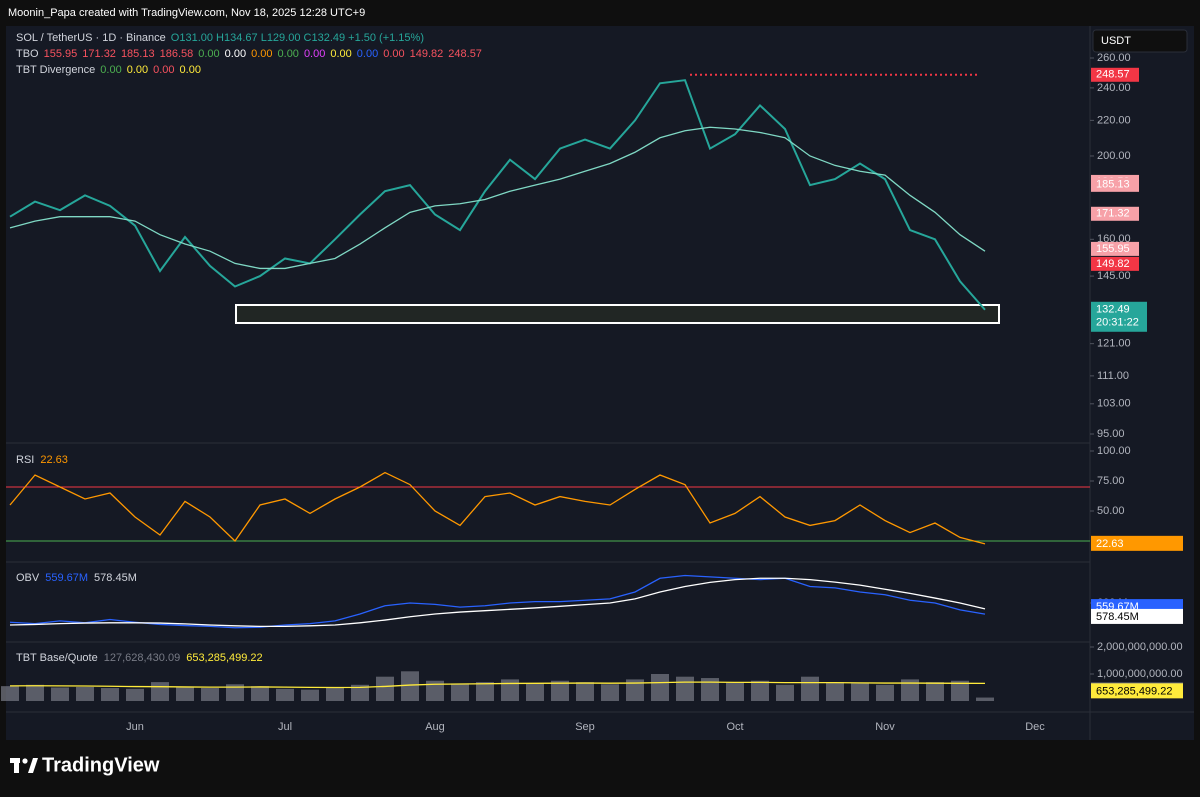 Image resolution: width=1200 pixels, height=797 pixels. Describe the element at coordinates (734, 727) in the screenshot. I see `x-tick-label: Oct` at that location.